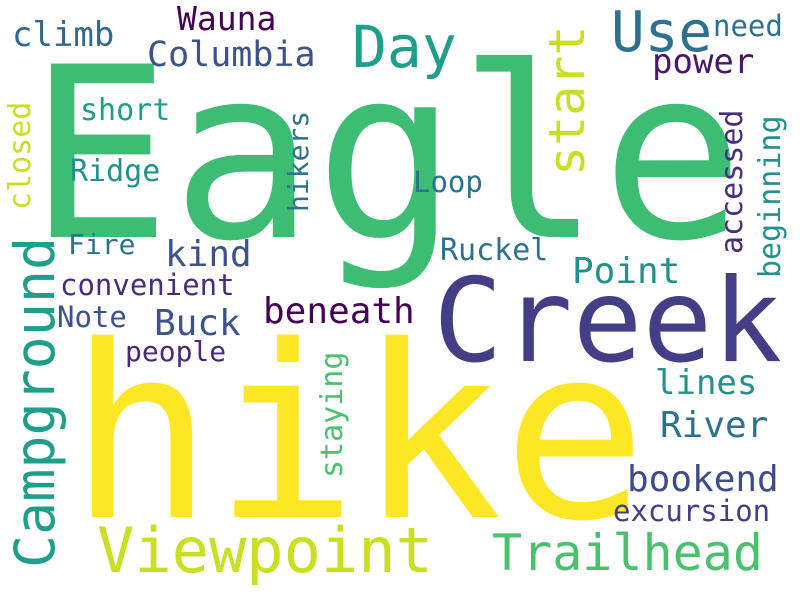  Describe the element at coordinates (197, 323) in the screenshot. I see `word-buck: Buck` at that location.